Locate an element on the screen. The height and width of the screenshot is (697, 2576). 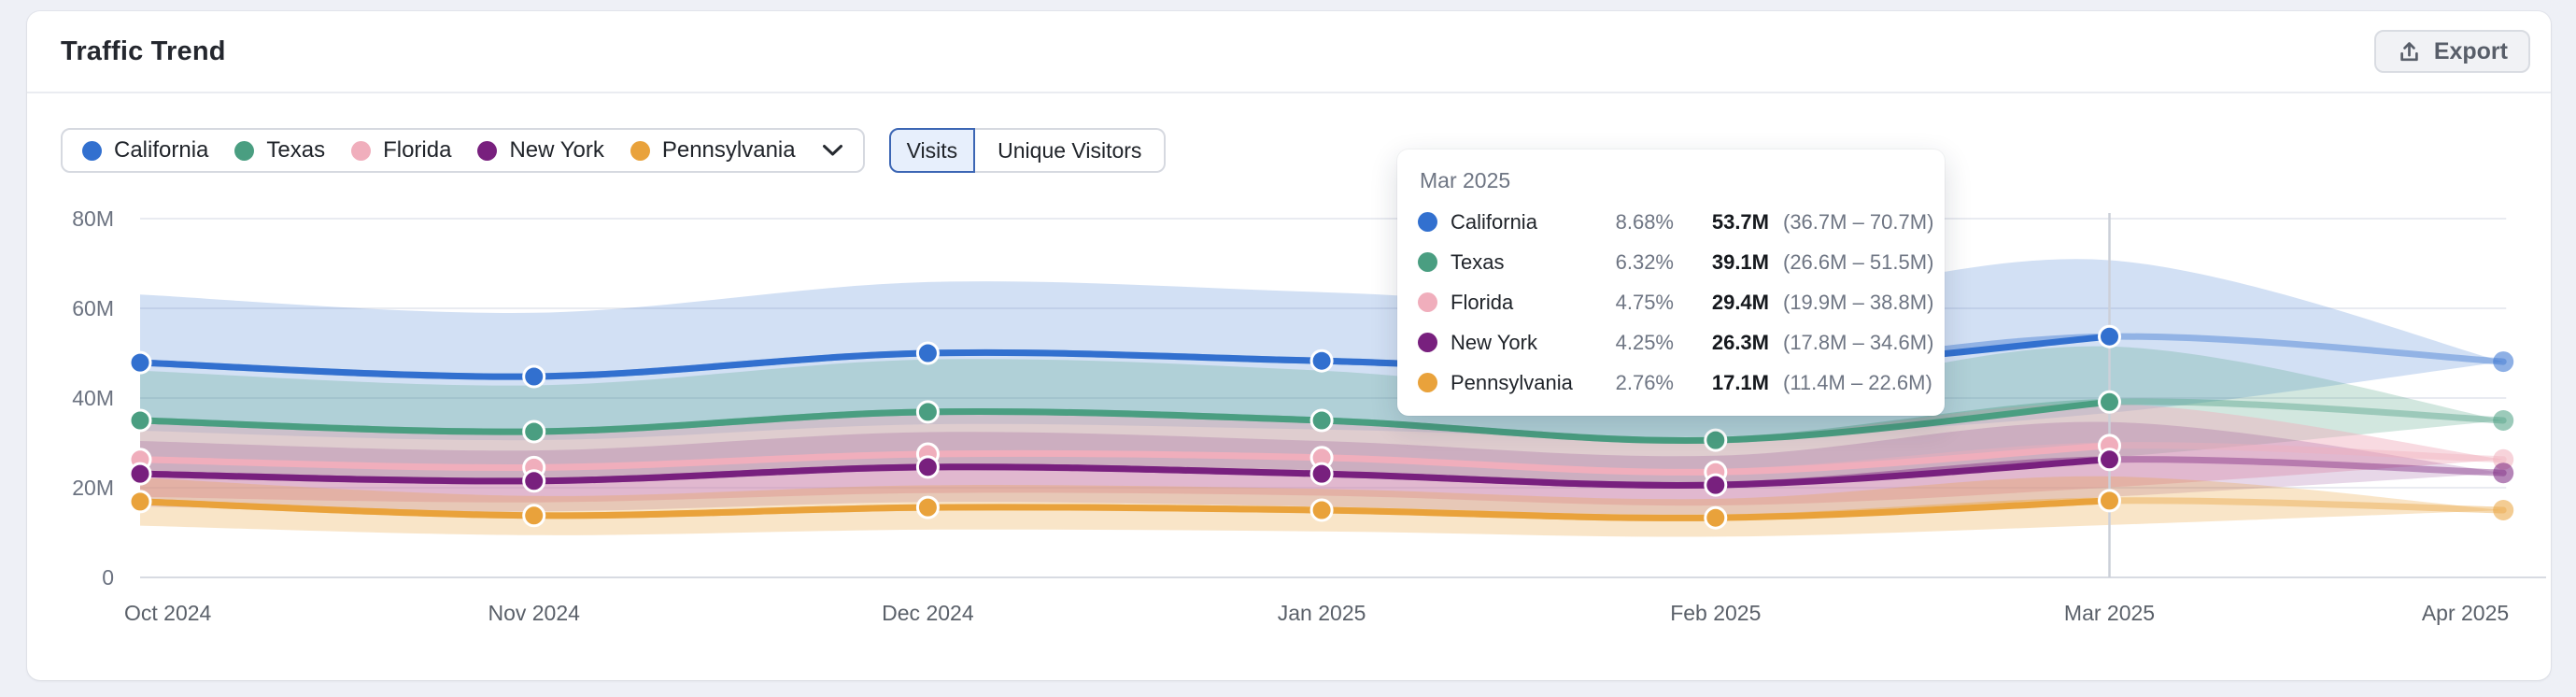
tooltip-series-name: California is located at coordinates (1494, 221).